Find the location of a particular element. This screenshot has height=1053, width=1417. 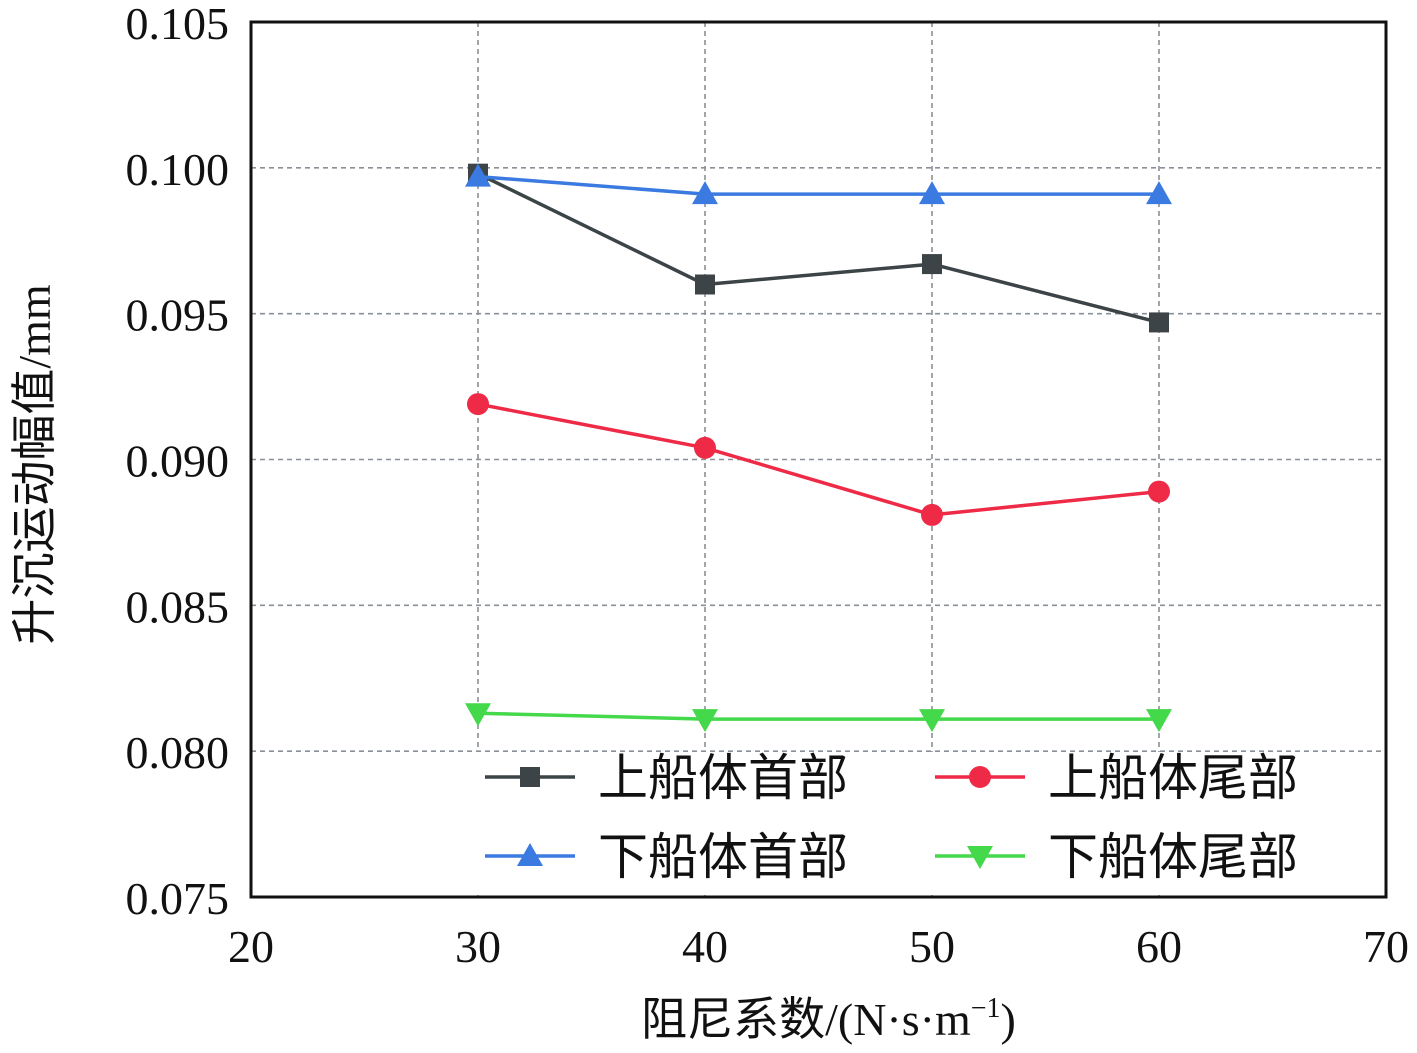

x-axis-title: 阻尼系数/(N·s·m−1) is located at coordinates (828, 1019).